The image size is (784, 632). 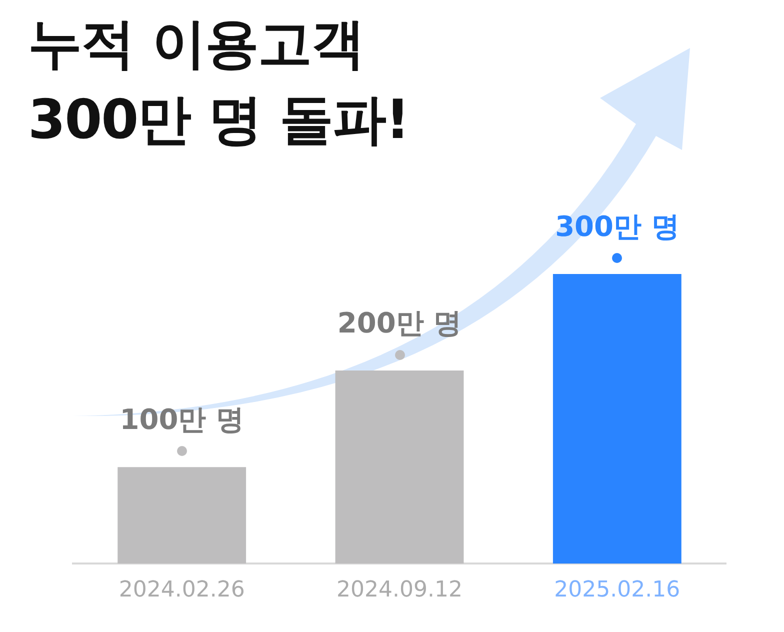 What do you see at coordinates (617, 226) in the screenshot?
I see `data-label: 300만 명` at bounding box center [617, 226].